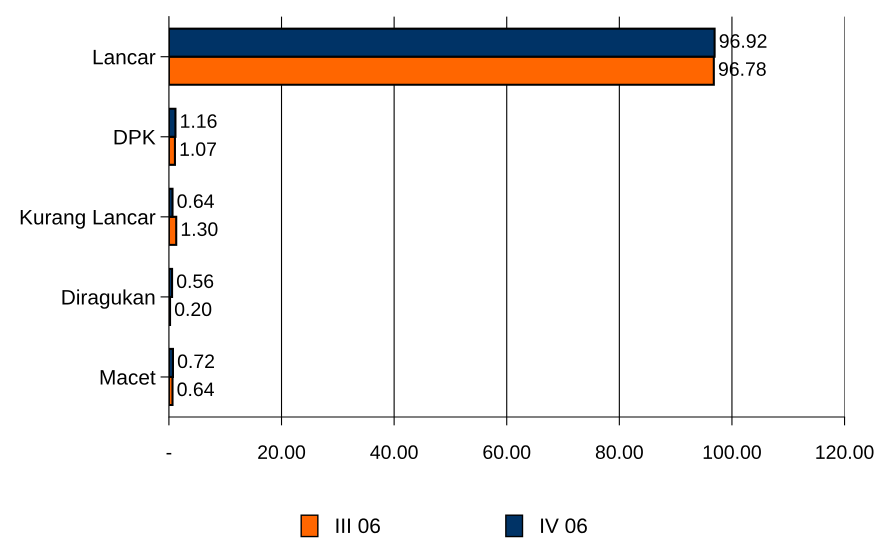  Describe the element at coordinates (506, 452) in the screenshot. I see `x-tick-label: 60.00` at that location.